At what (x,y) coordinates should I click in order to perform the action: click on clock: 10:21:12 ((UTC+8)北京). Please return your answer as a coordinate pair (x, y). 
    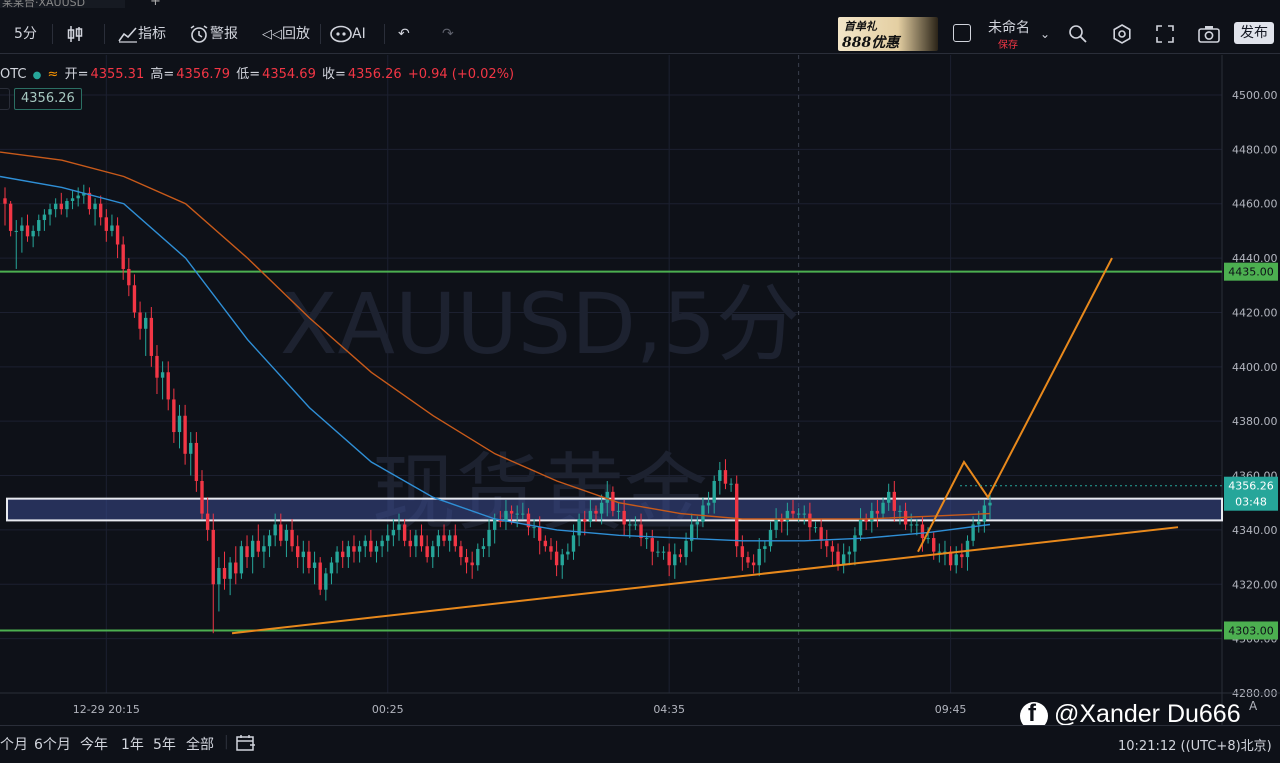
    Looking at the image, I should click on (1195, 746).